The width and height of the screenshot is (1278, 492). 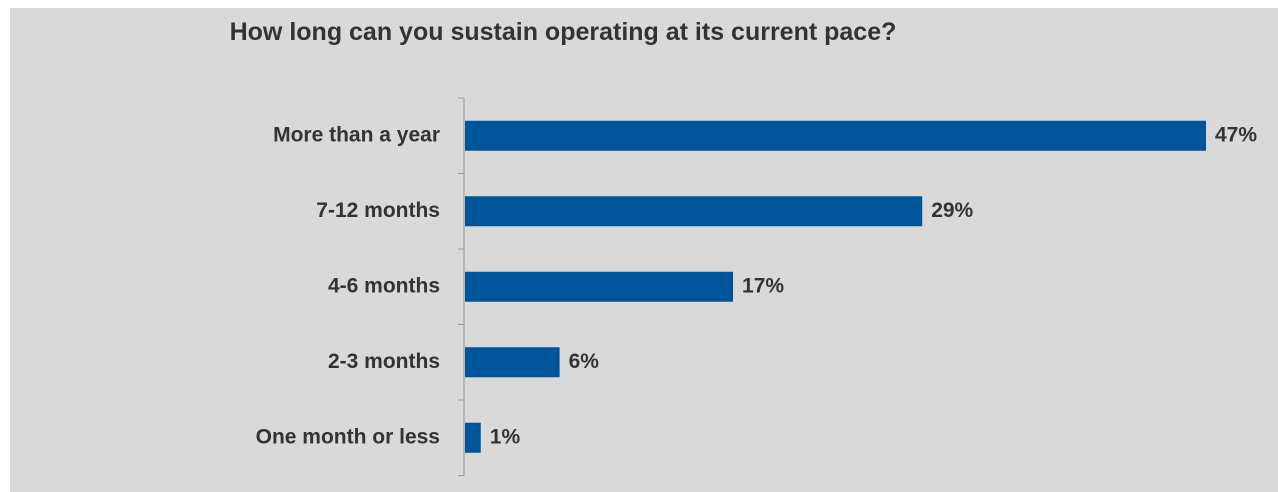 I want to click on category-label: One month or less, so click(x=348, y=436).